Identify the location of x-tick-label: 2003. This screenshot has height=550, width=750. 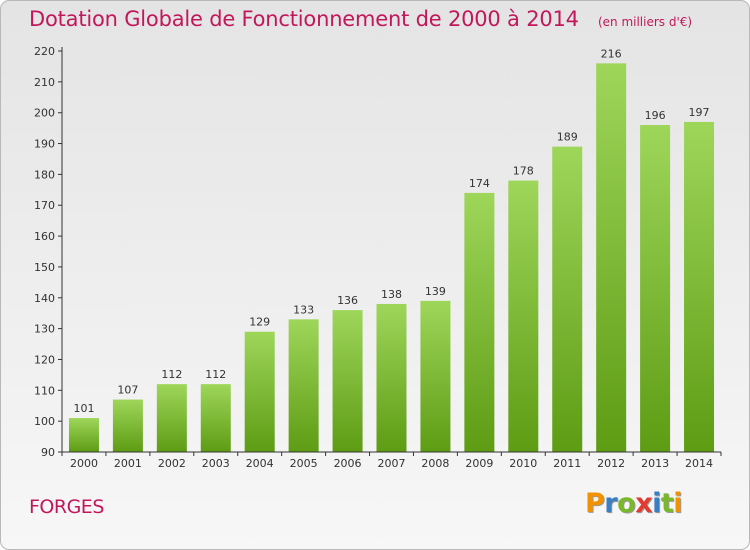
(216, 463).